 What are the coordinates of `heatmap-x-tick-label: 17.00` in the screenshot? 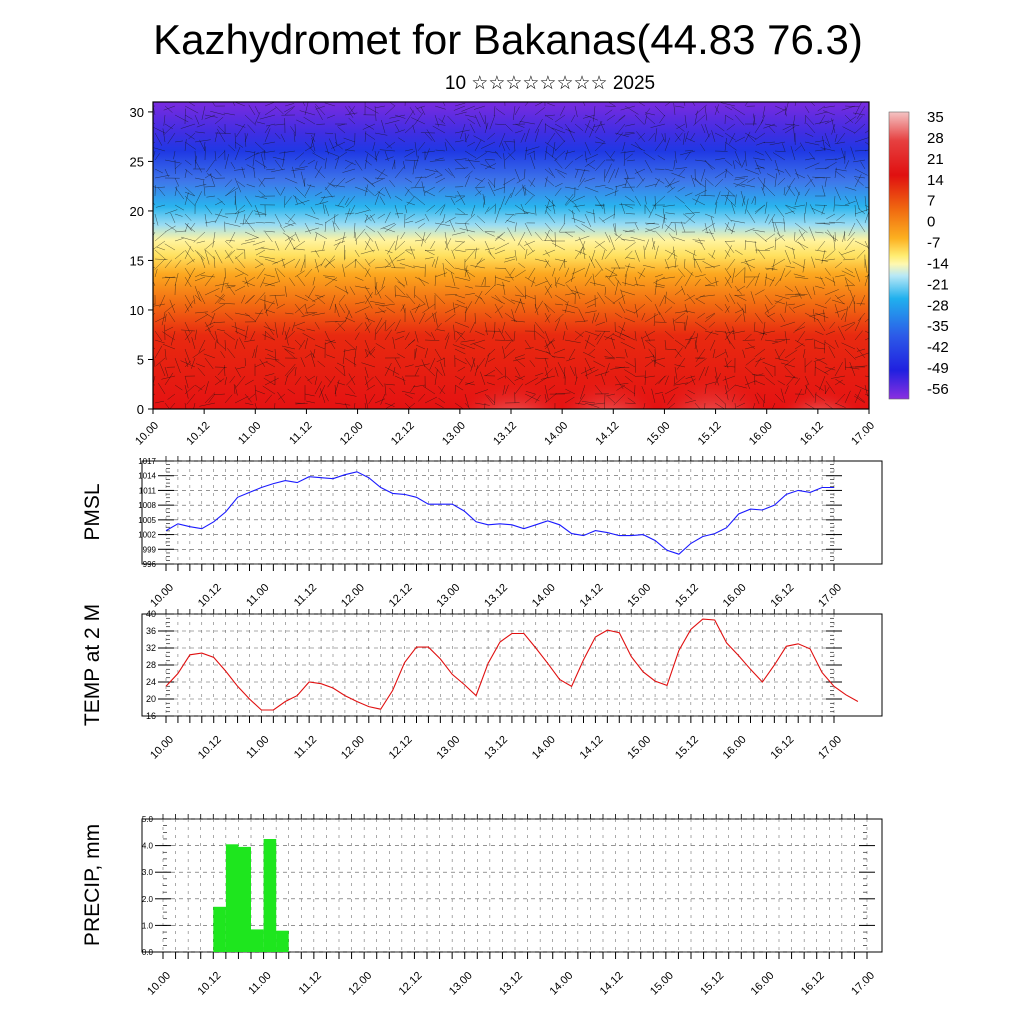 It's located at (863, 434).